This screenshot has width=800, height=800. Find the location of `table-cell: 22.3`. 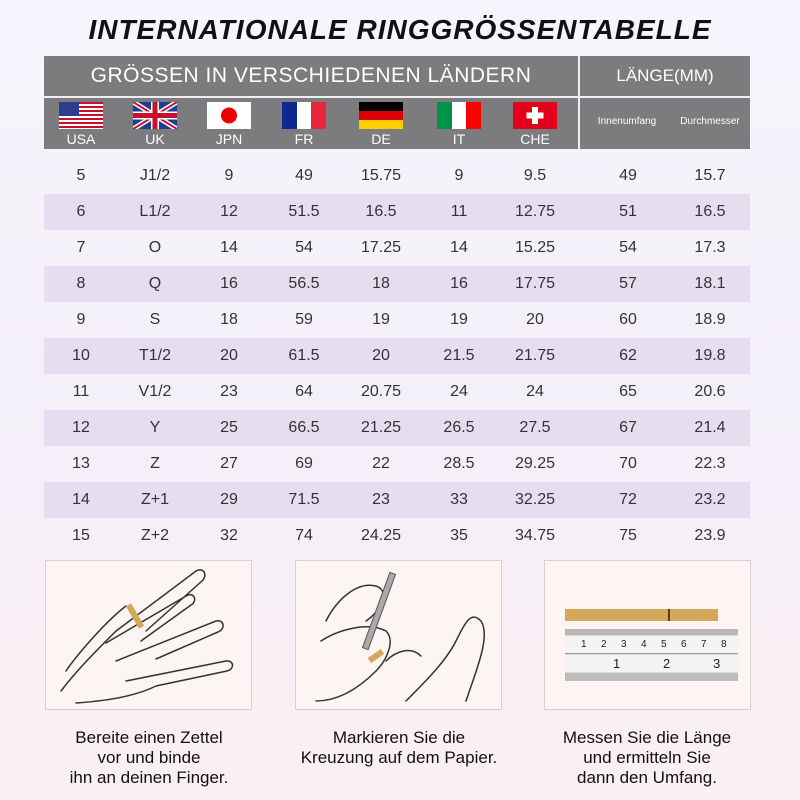

table-cell: 22.3 is located at coordinates (710, 463).